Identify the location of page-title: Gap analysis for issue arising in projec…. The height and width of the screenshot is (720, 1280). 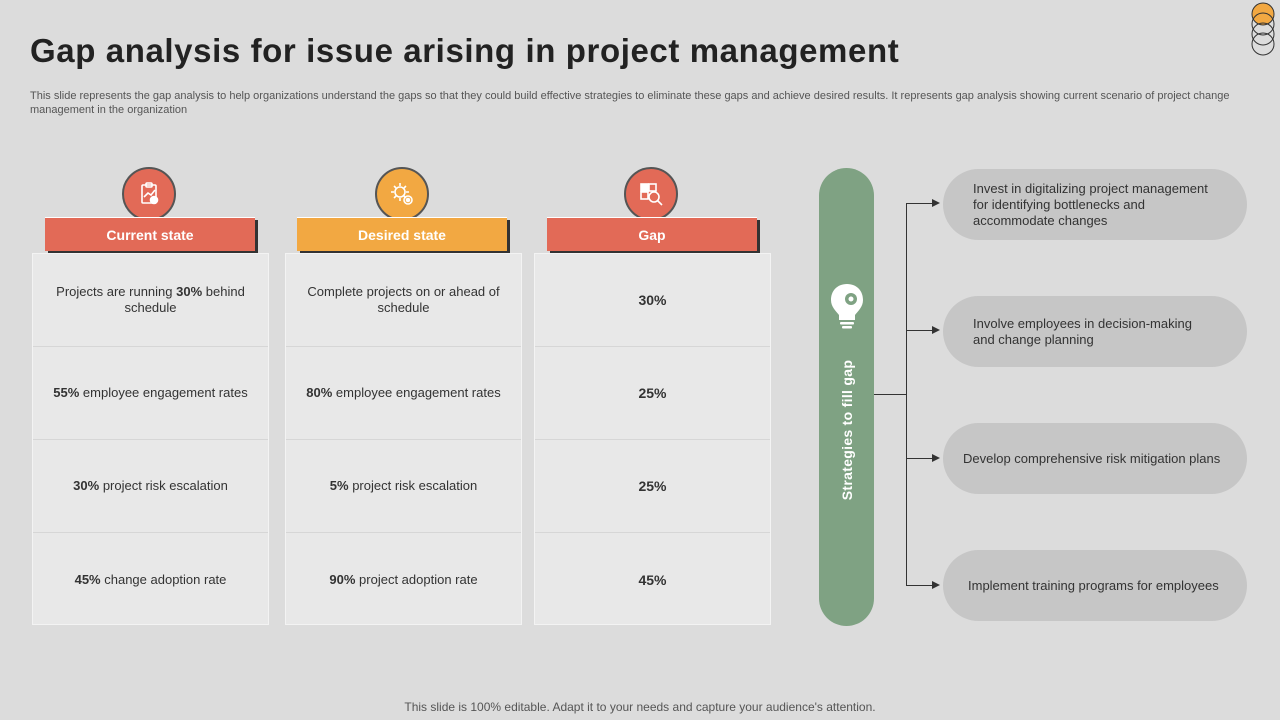
(465, 50).